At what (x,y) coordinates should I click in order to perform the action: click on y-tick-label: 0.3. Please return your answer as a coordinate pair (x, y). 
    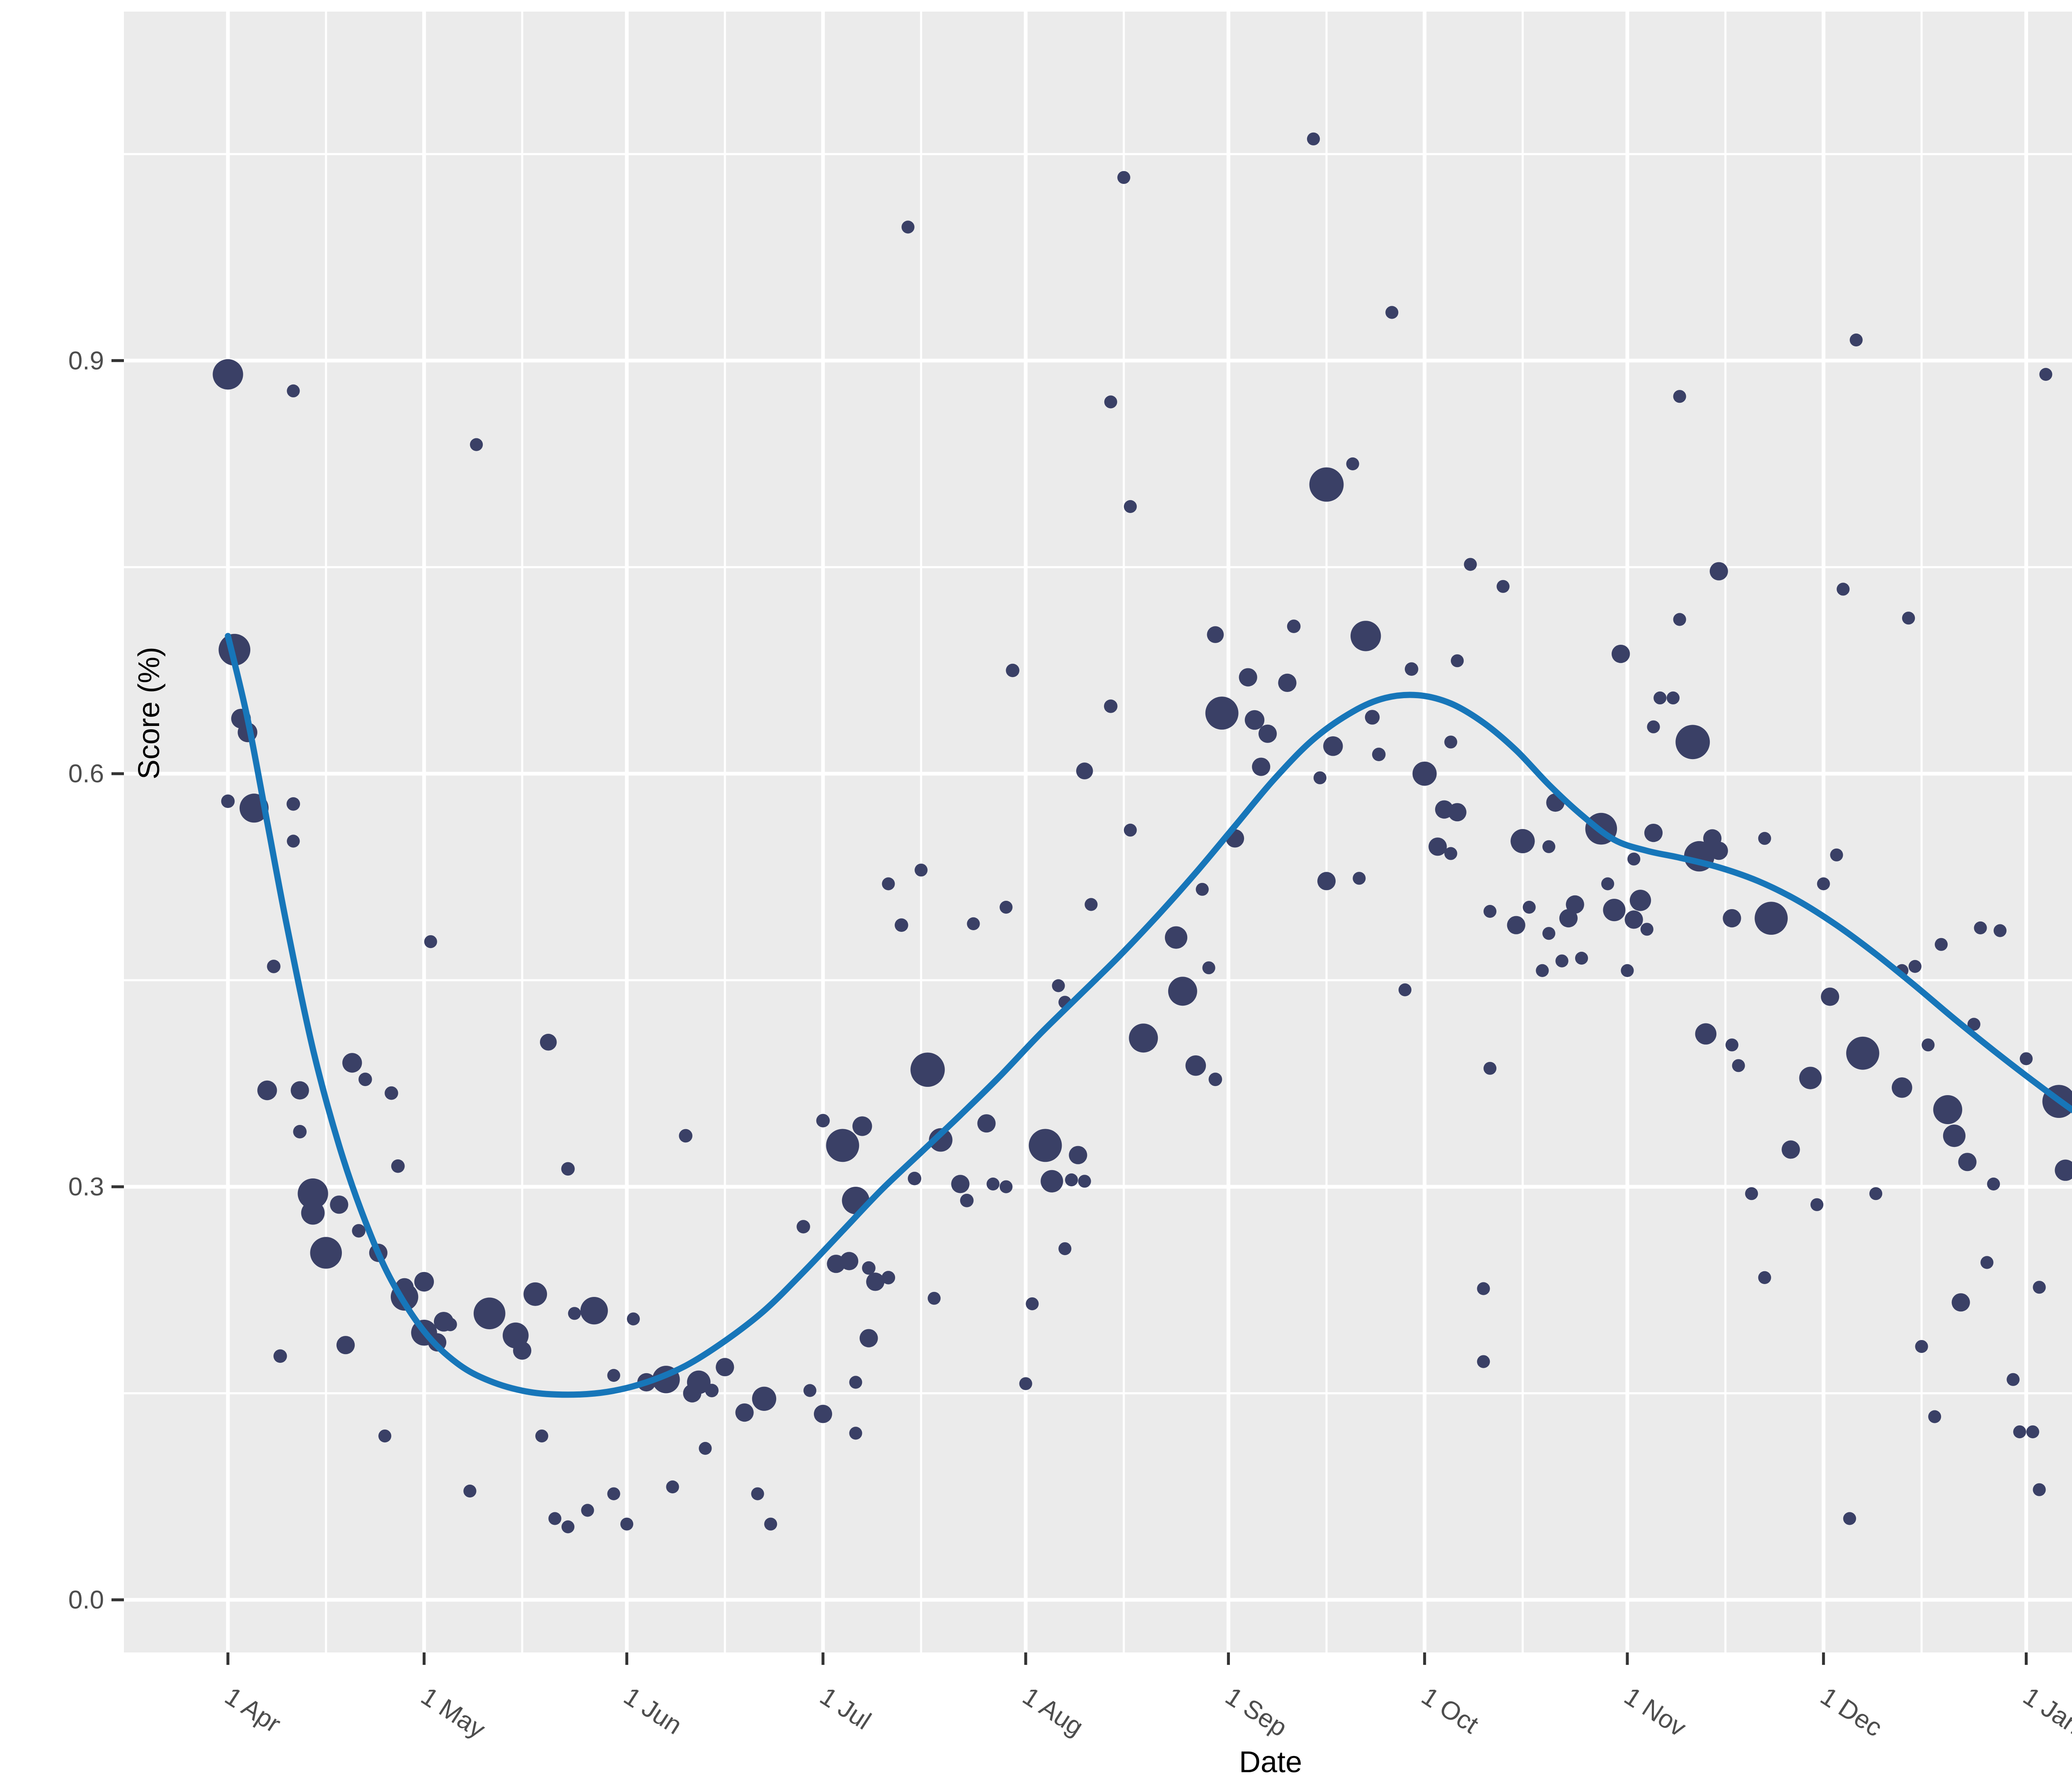
    Looking at the image, I should click on (86, 1187).